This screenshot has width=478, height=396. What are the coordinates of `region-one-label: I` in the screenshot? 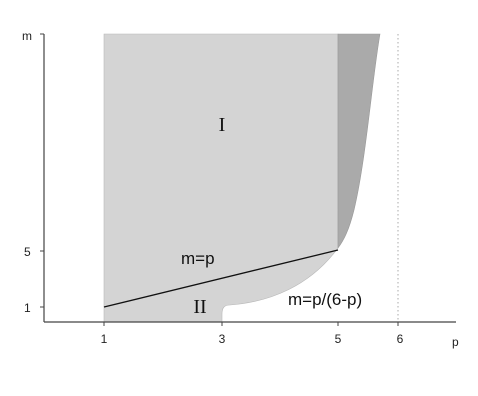 It's located at (222, 125).